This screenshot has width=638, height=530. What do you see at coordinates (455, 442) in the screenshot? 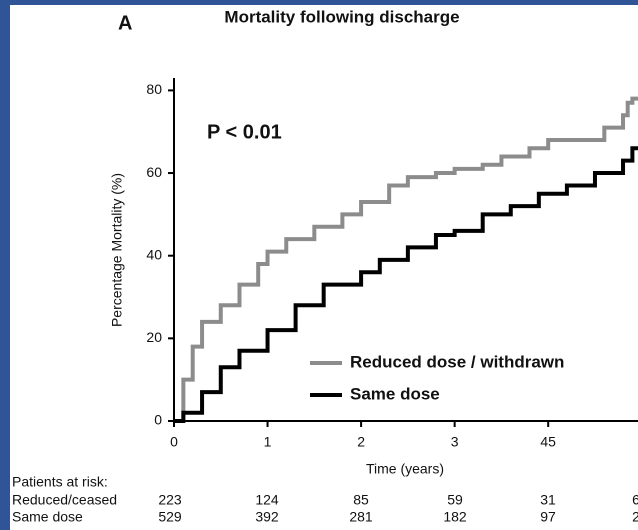
I see `x-tick-label: 3` at bounding box center [455, 442].